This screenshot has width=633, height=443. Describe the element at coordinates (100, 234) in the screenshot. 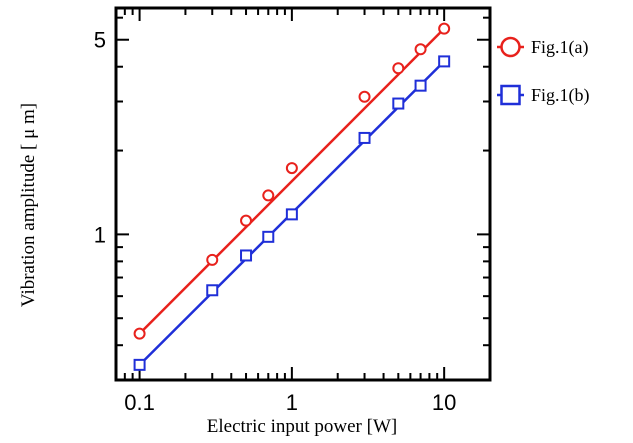

I see `y-tick-label: 1` at that location.